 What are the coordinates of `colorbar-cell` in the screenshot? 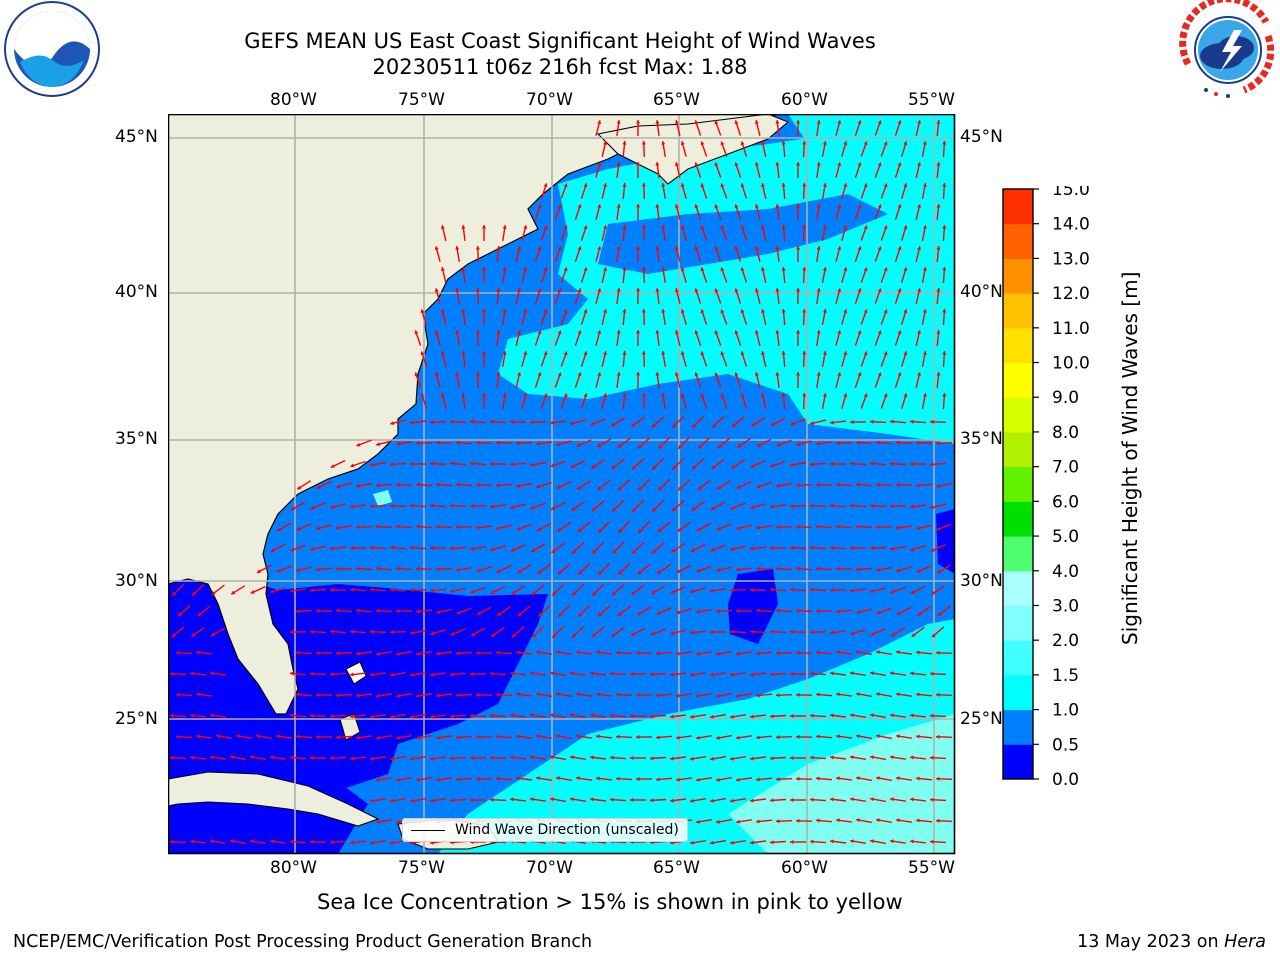 It's located at (1018, 762).